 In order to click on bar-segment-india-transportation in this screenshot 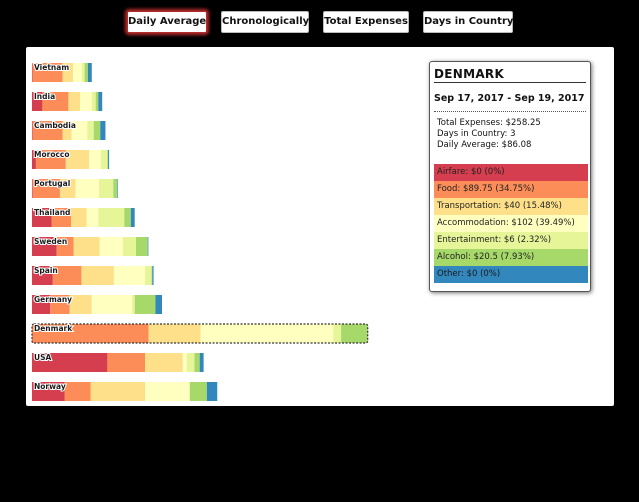, I will do `click(74, 101)`.